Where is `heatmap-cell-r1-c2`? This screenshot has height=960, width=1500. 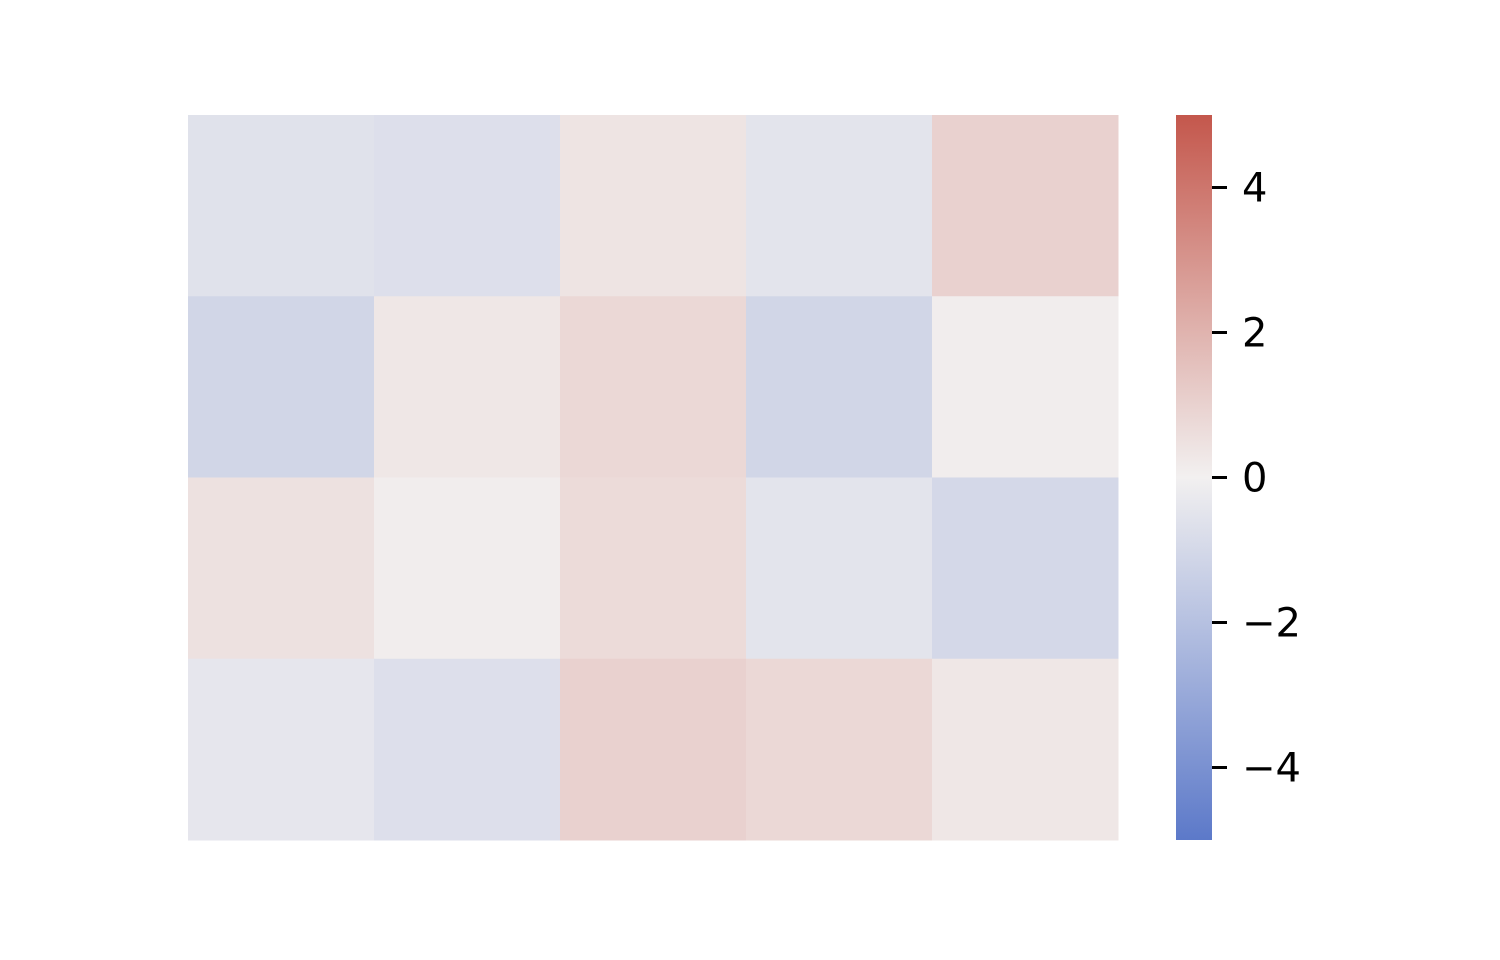
heatmap-cell-r1-c2 is located at coordinates (653, 387).